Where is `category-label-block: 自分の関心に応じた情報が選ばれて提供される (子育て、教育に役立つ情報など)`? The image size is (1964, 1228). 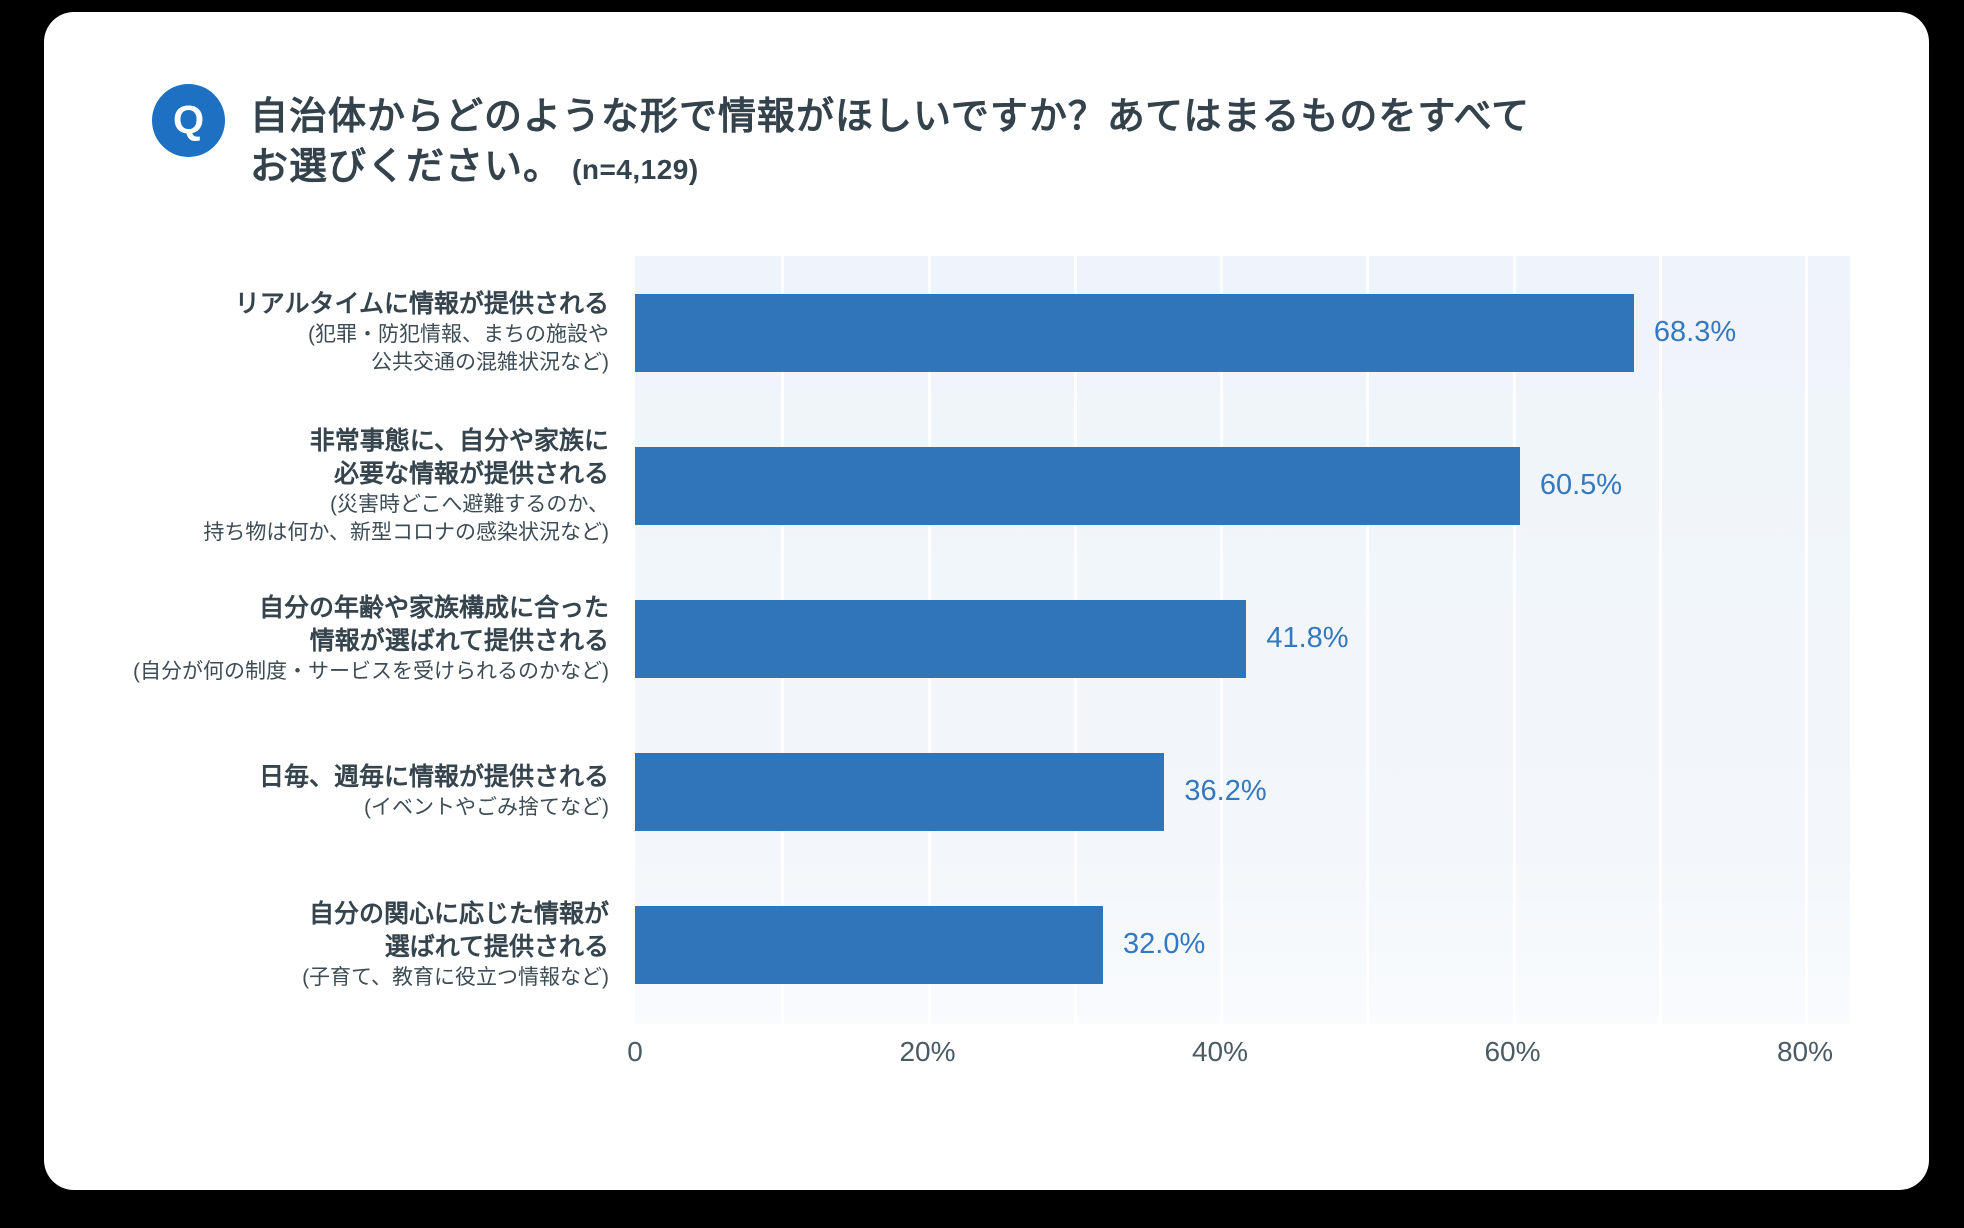 category-label-block: 自分の関心に応じた情報が選ばれて提供される (子育て、教育に役立つ情報など) is located at coordinates (339, 945).